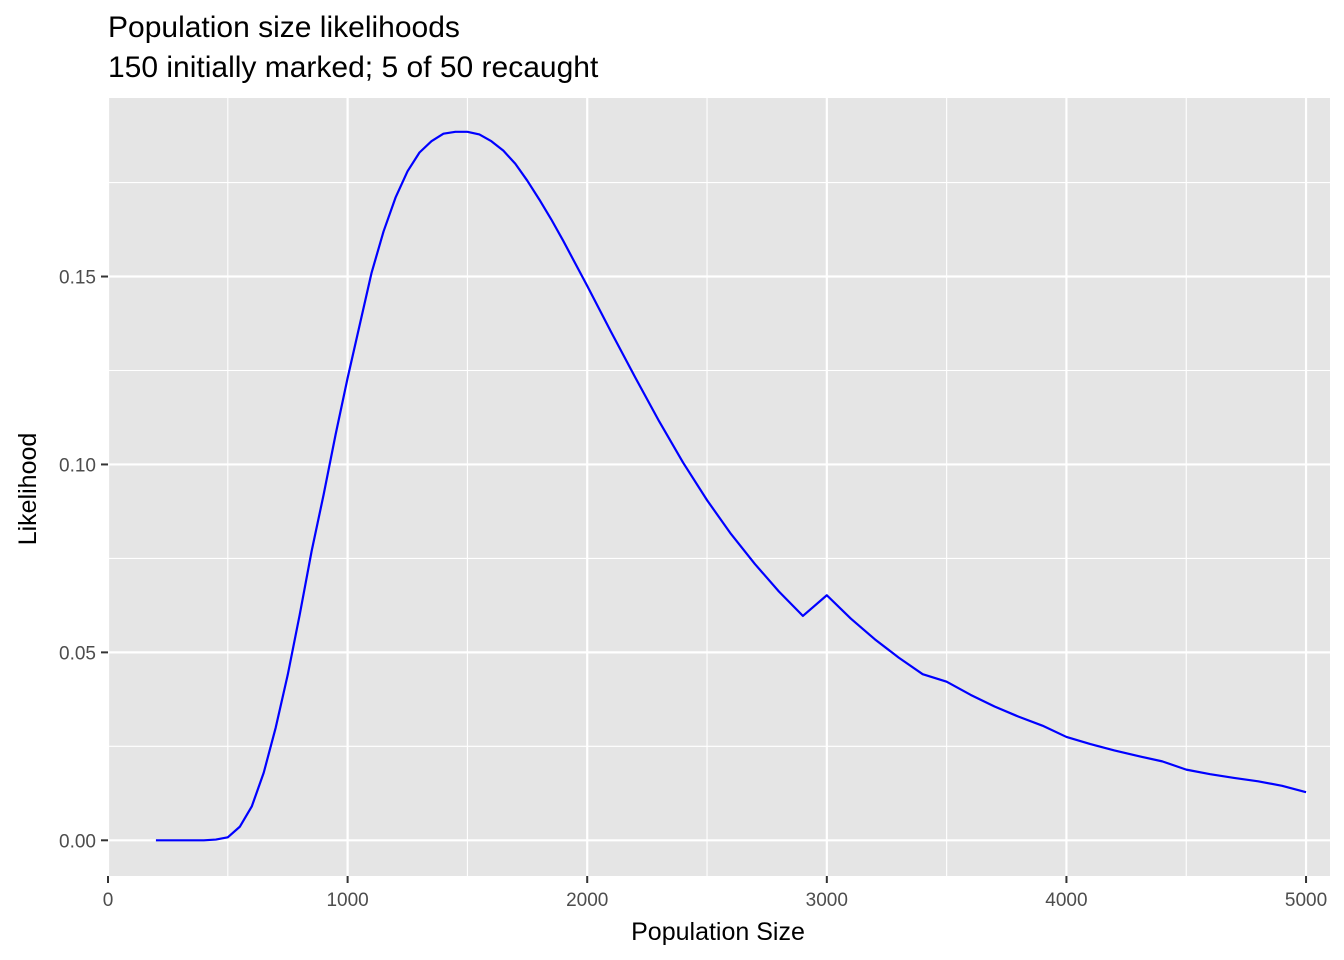 The width and height of the screenshot is (1344, 960). Describe the element at coordinates (108, 900) in the screenshot. I see `x-tick-label: 0` at that location.